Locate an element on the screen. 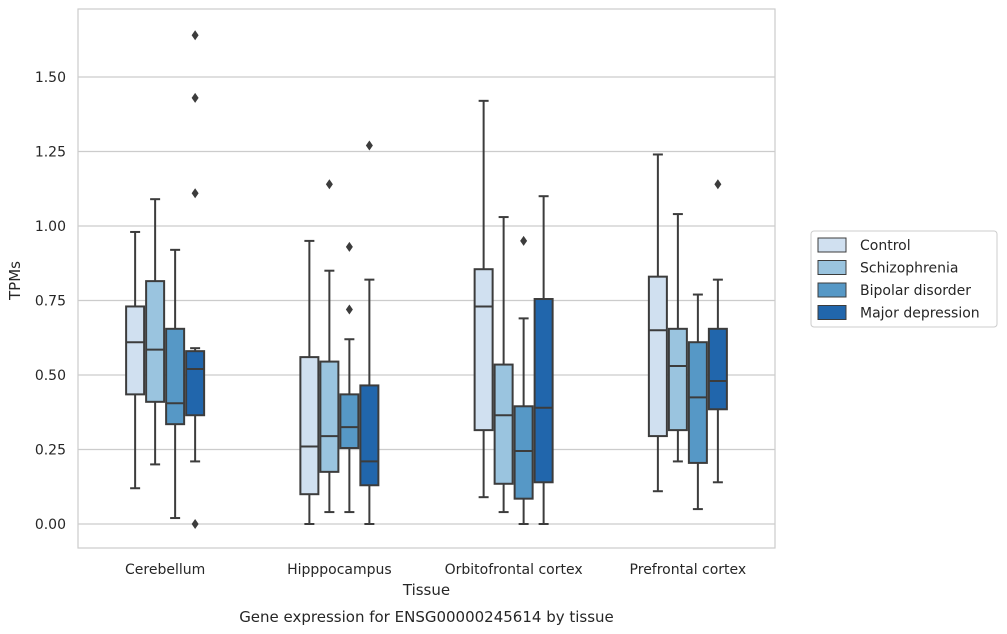  legend-label: Schizophrenia is located at coordinates (909, 269).